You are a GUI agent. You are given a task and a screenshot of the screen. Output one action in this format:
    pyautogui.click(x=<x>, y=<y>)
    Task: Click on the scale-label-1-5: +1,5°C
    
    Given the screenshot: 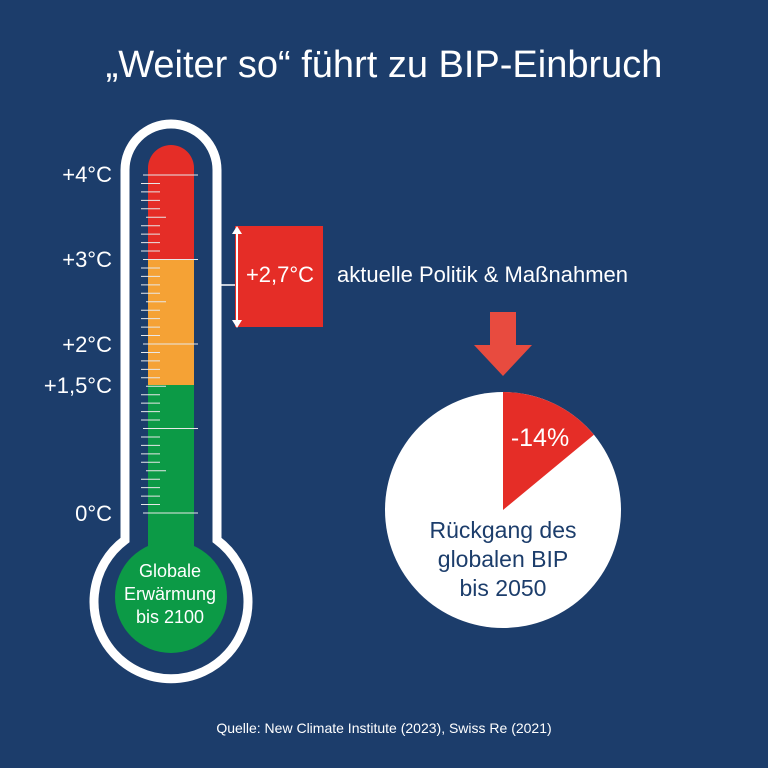 What is the action you would take?
    pyautogui.click(x=77, y=385)
    